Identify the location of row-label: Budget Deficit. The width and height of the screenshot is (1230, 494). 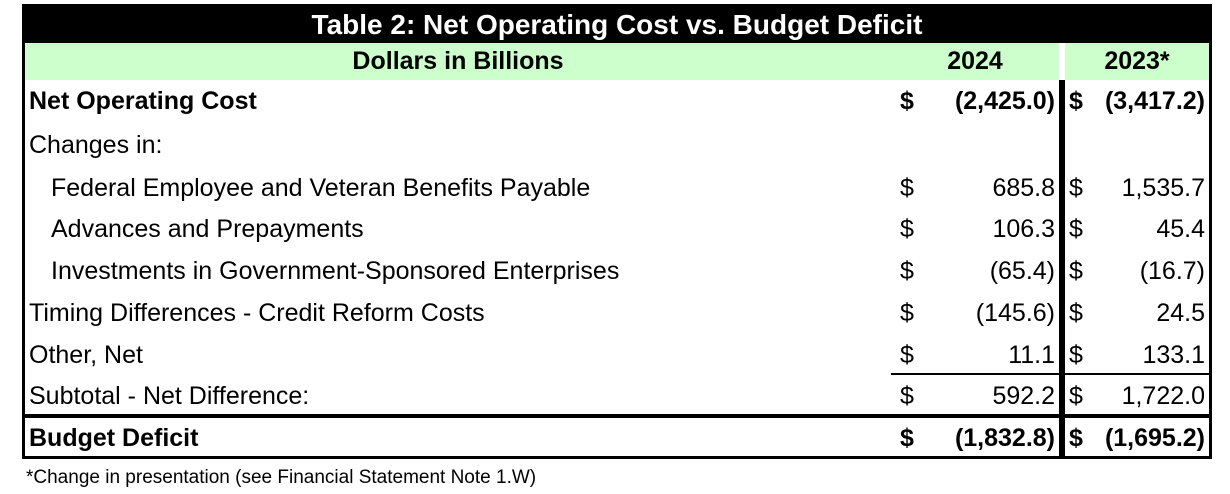
(114, 438).